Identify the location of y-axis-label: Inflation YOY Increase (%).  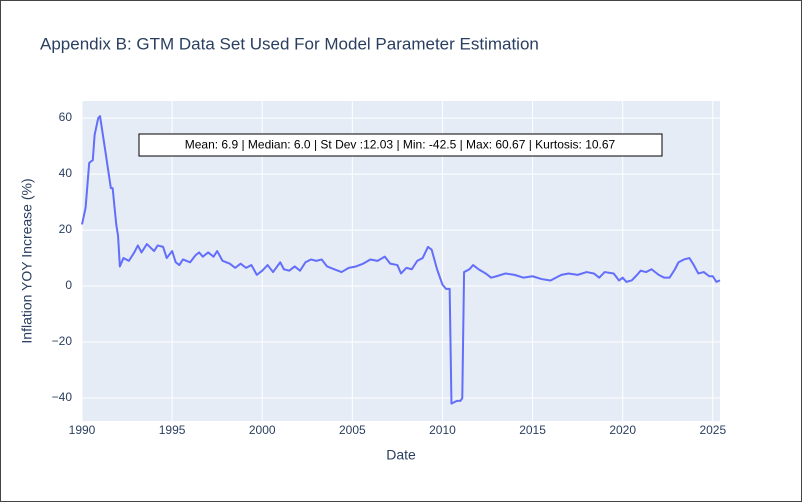
(27, 260).